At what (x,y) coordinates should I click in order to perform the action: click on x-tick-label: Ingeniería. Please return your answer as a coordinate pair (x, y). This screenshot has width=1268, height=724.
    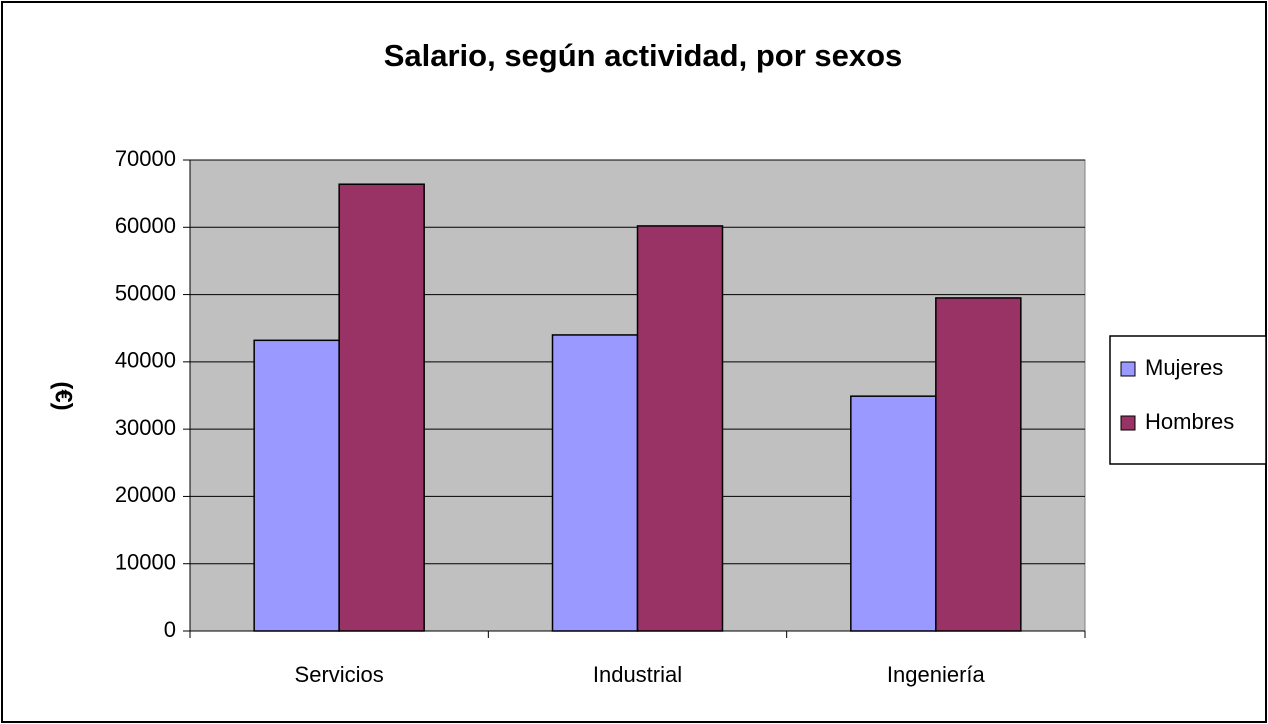
    Looking at the image, I should click on (936, 674).